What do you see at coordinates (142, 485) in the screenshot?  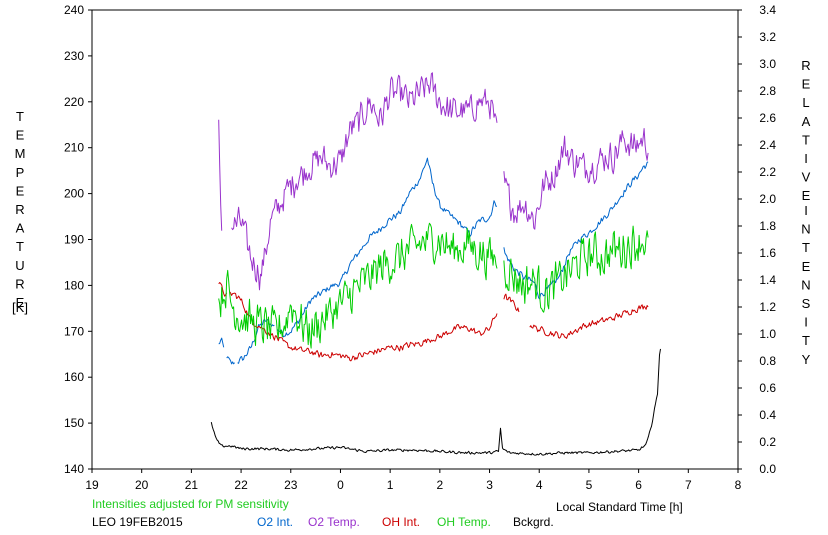 I see `x-tick-label: 20` at bounding box center [142, 485].